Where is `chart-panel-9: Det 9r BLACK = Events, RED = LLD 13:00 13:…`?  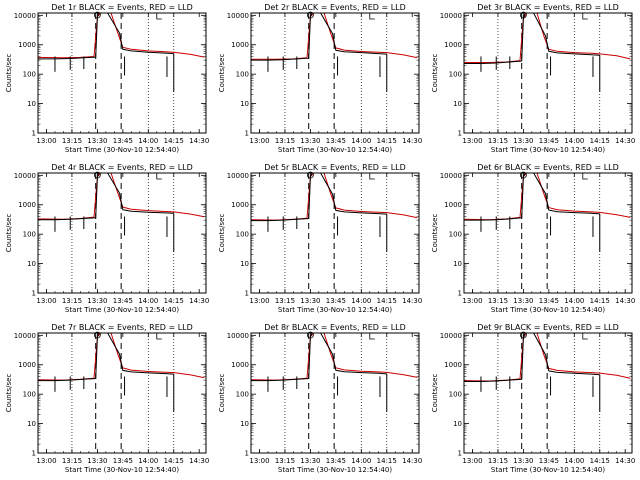 chart-panel-9: Det 9r BLACK = Events, RED = LLD 13:00 13:… is located at coordinates (533, 398).